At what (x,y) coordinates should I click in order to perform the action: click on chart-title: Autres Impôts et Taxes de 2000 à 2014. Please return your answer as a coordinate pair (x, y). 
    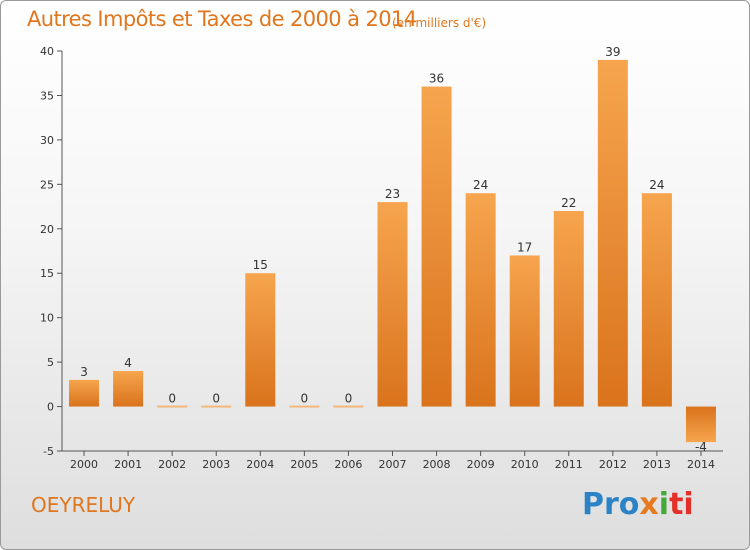
    Looking at the image, I should click on (222, 19).